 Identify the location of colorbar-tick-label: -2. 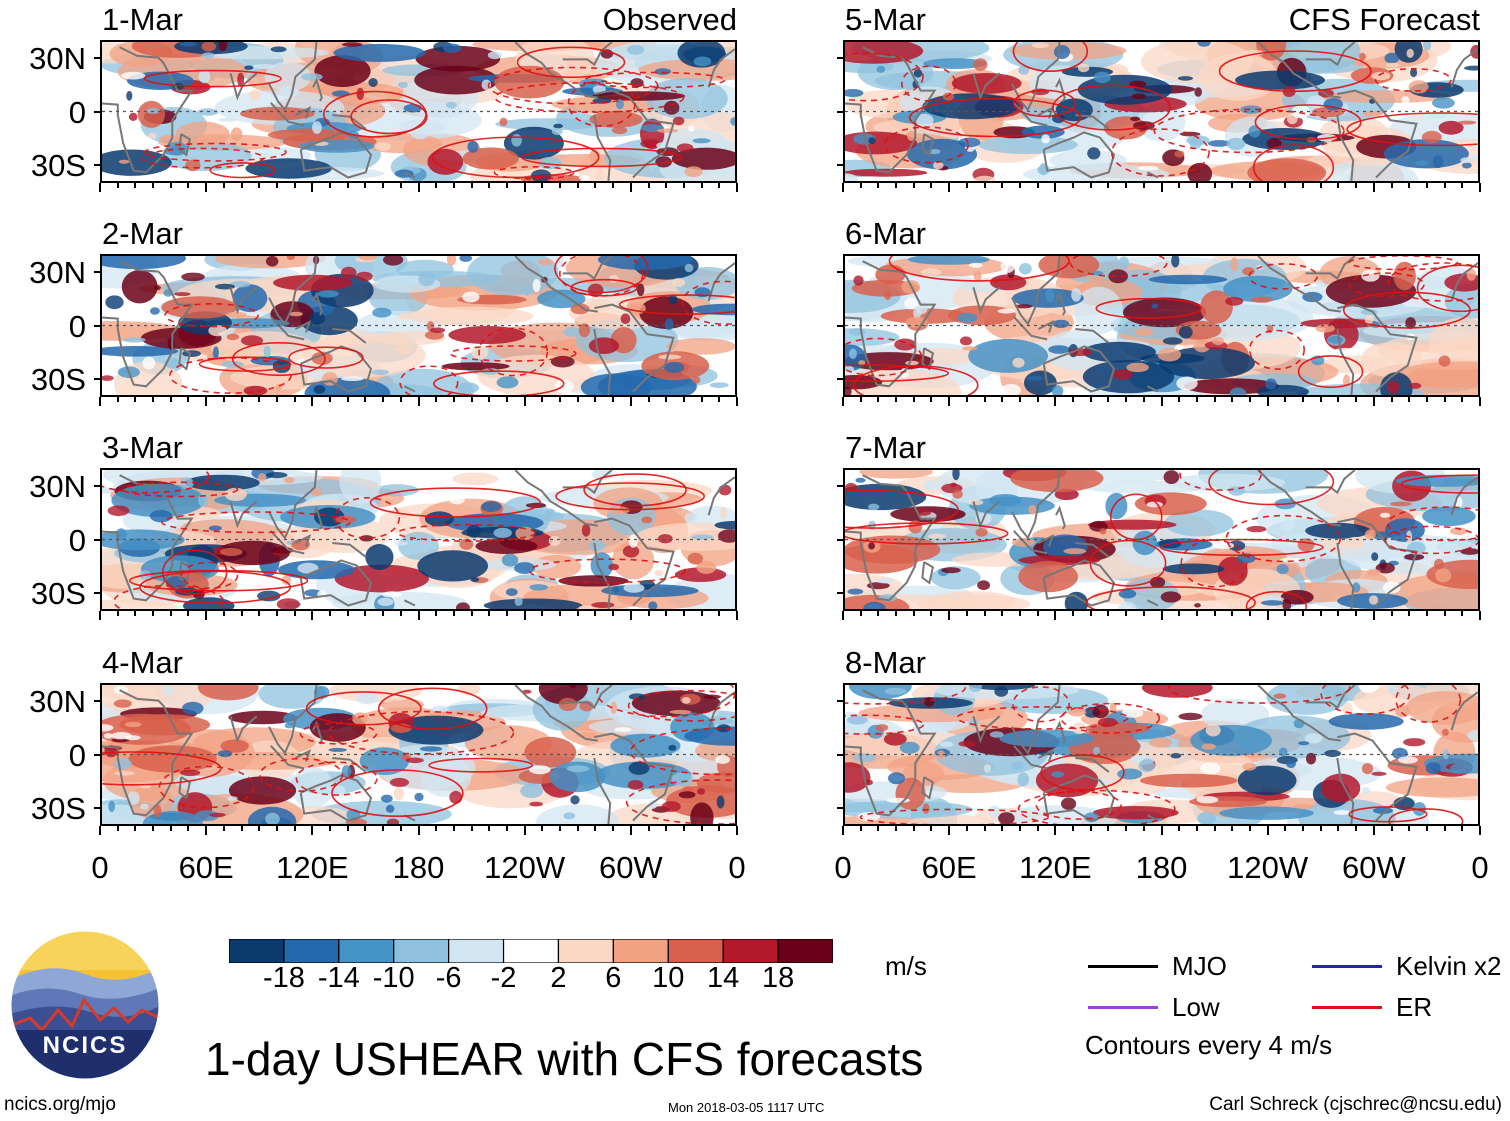
(503, 978).